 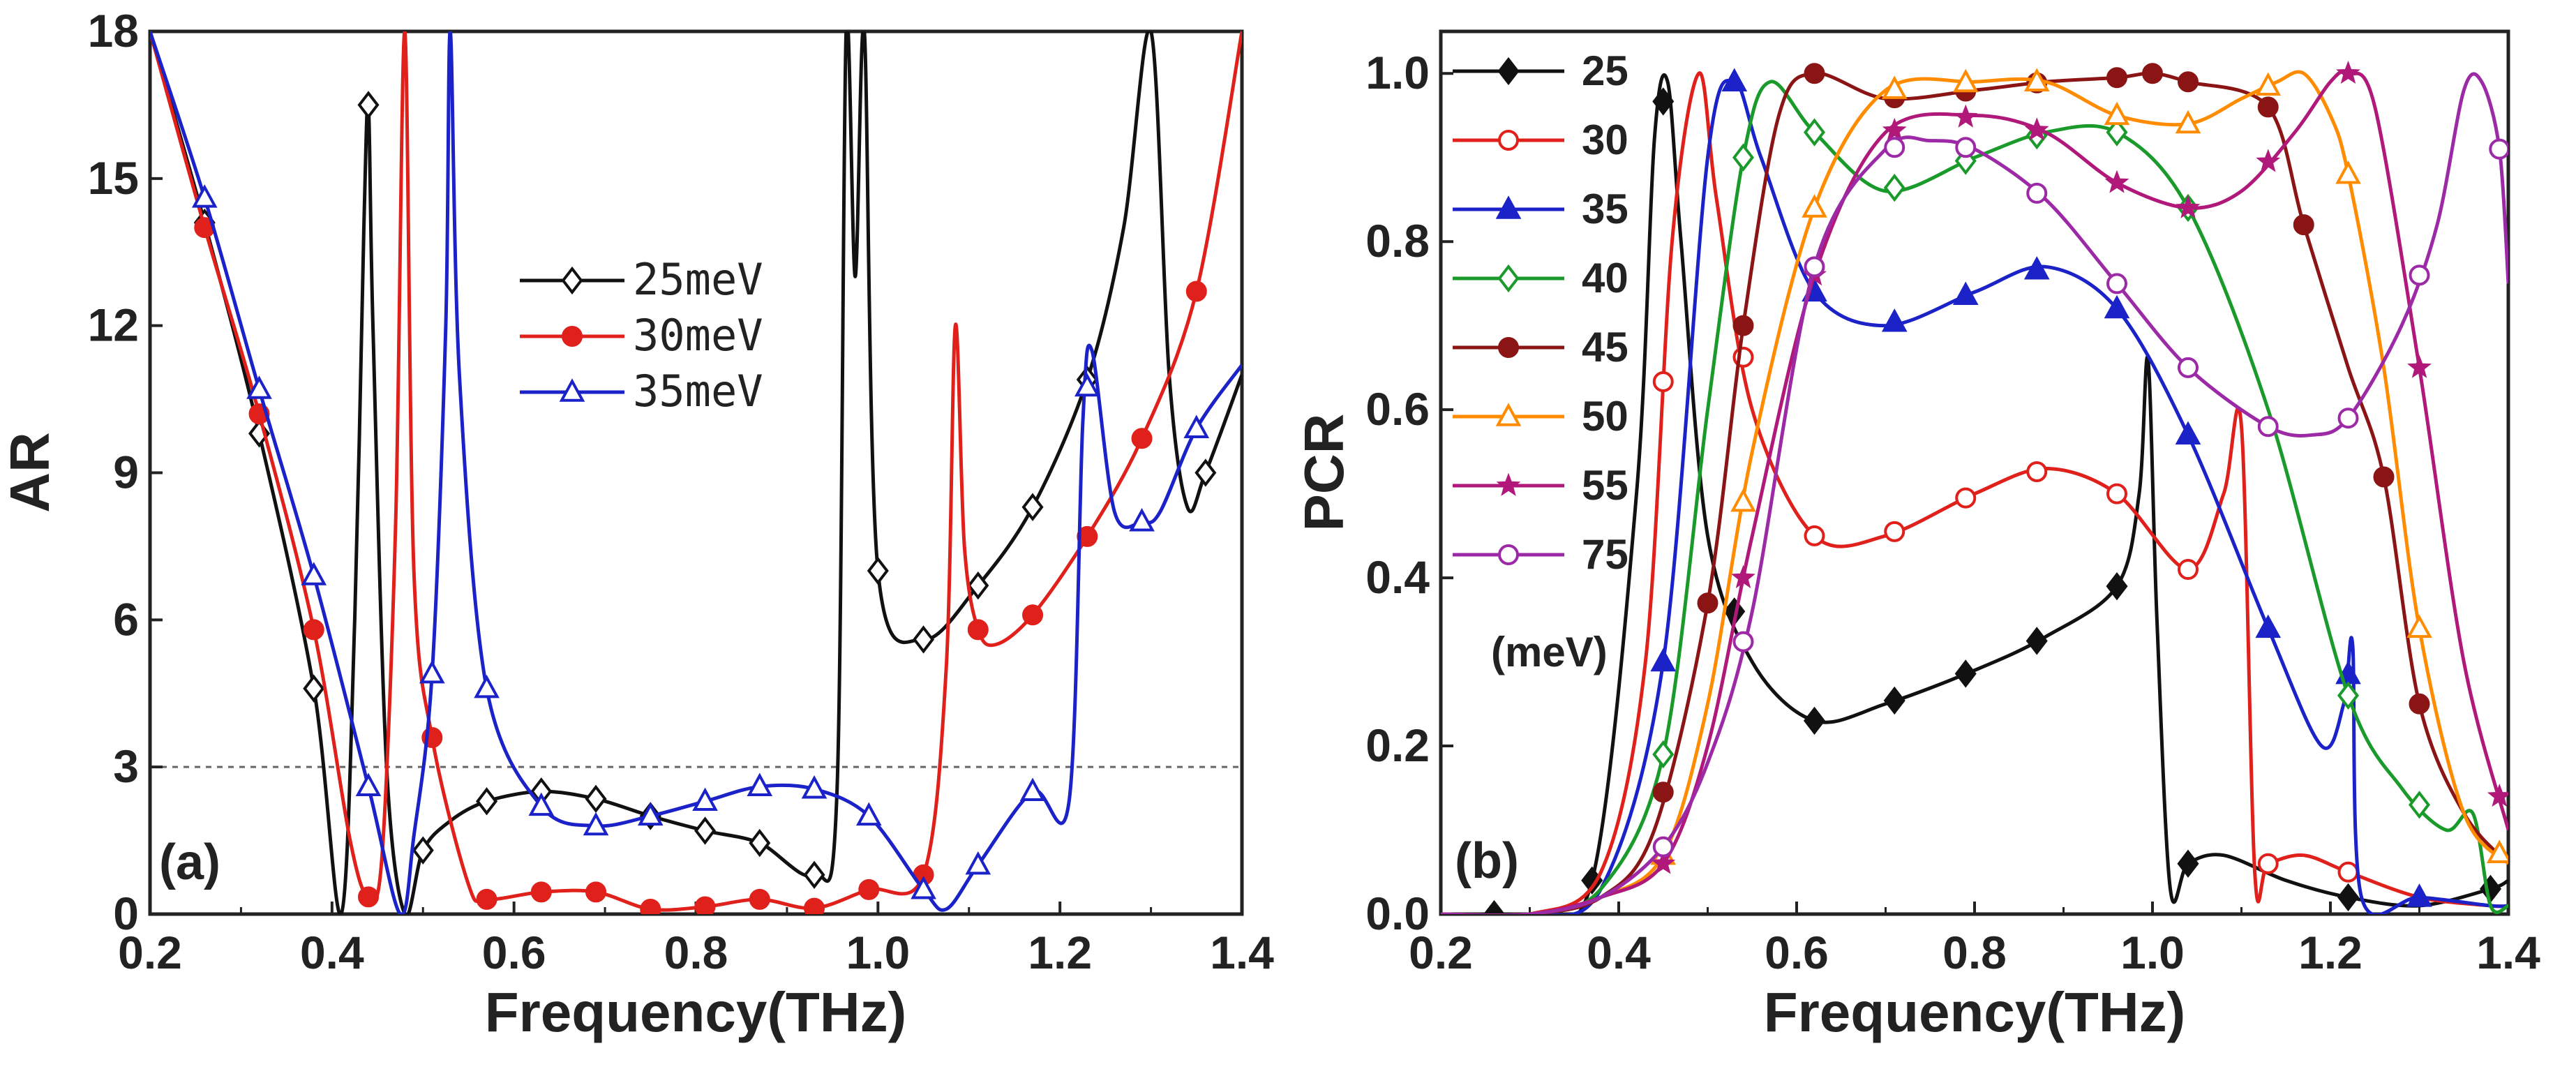 I want to click on x-tick-label-b: 0.2, so click(x=1441, y=952).